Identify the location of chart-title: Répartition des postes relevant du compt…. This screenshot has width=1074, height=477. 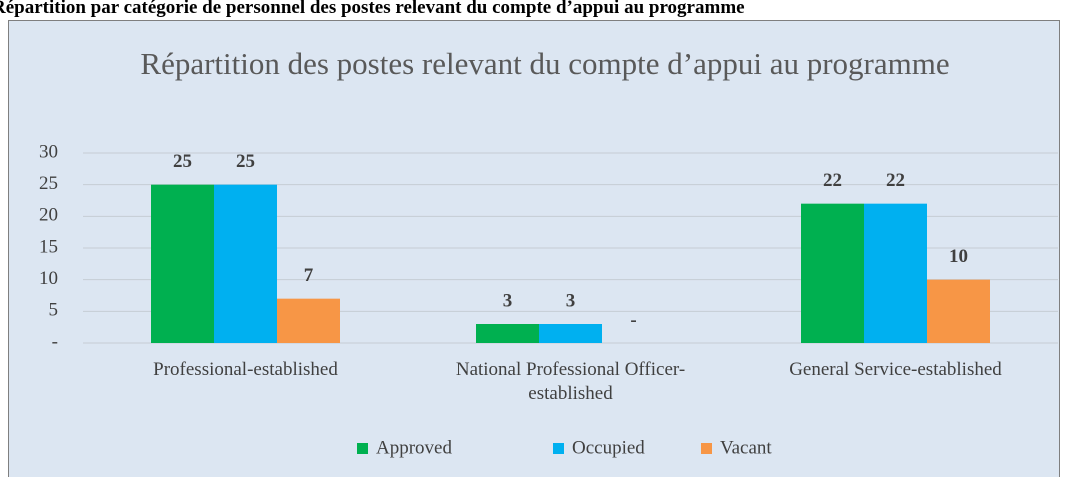
(545, 63).